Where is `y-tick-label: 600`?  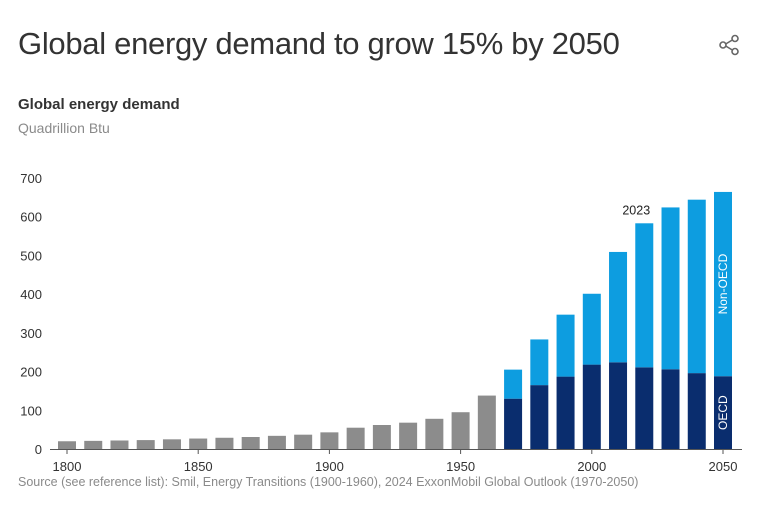 y-tick-label: 600 is located at coordinates (31, 217).